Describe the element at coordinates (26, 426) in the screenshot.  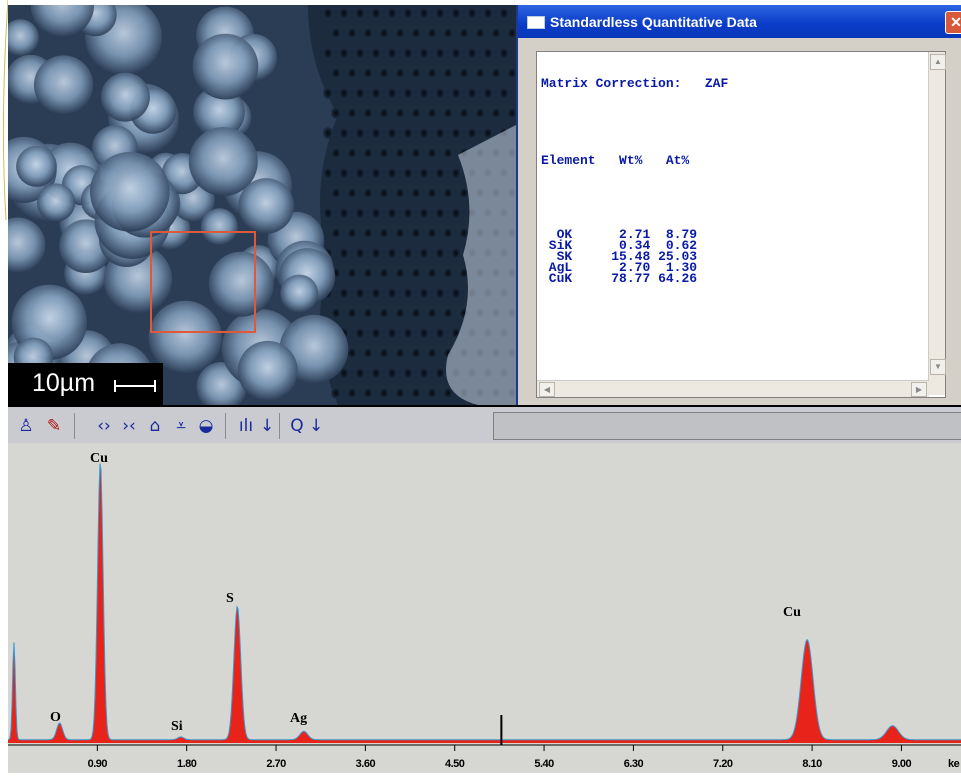
I see `person-icon: ♙` at that location.